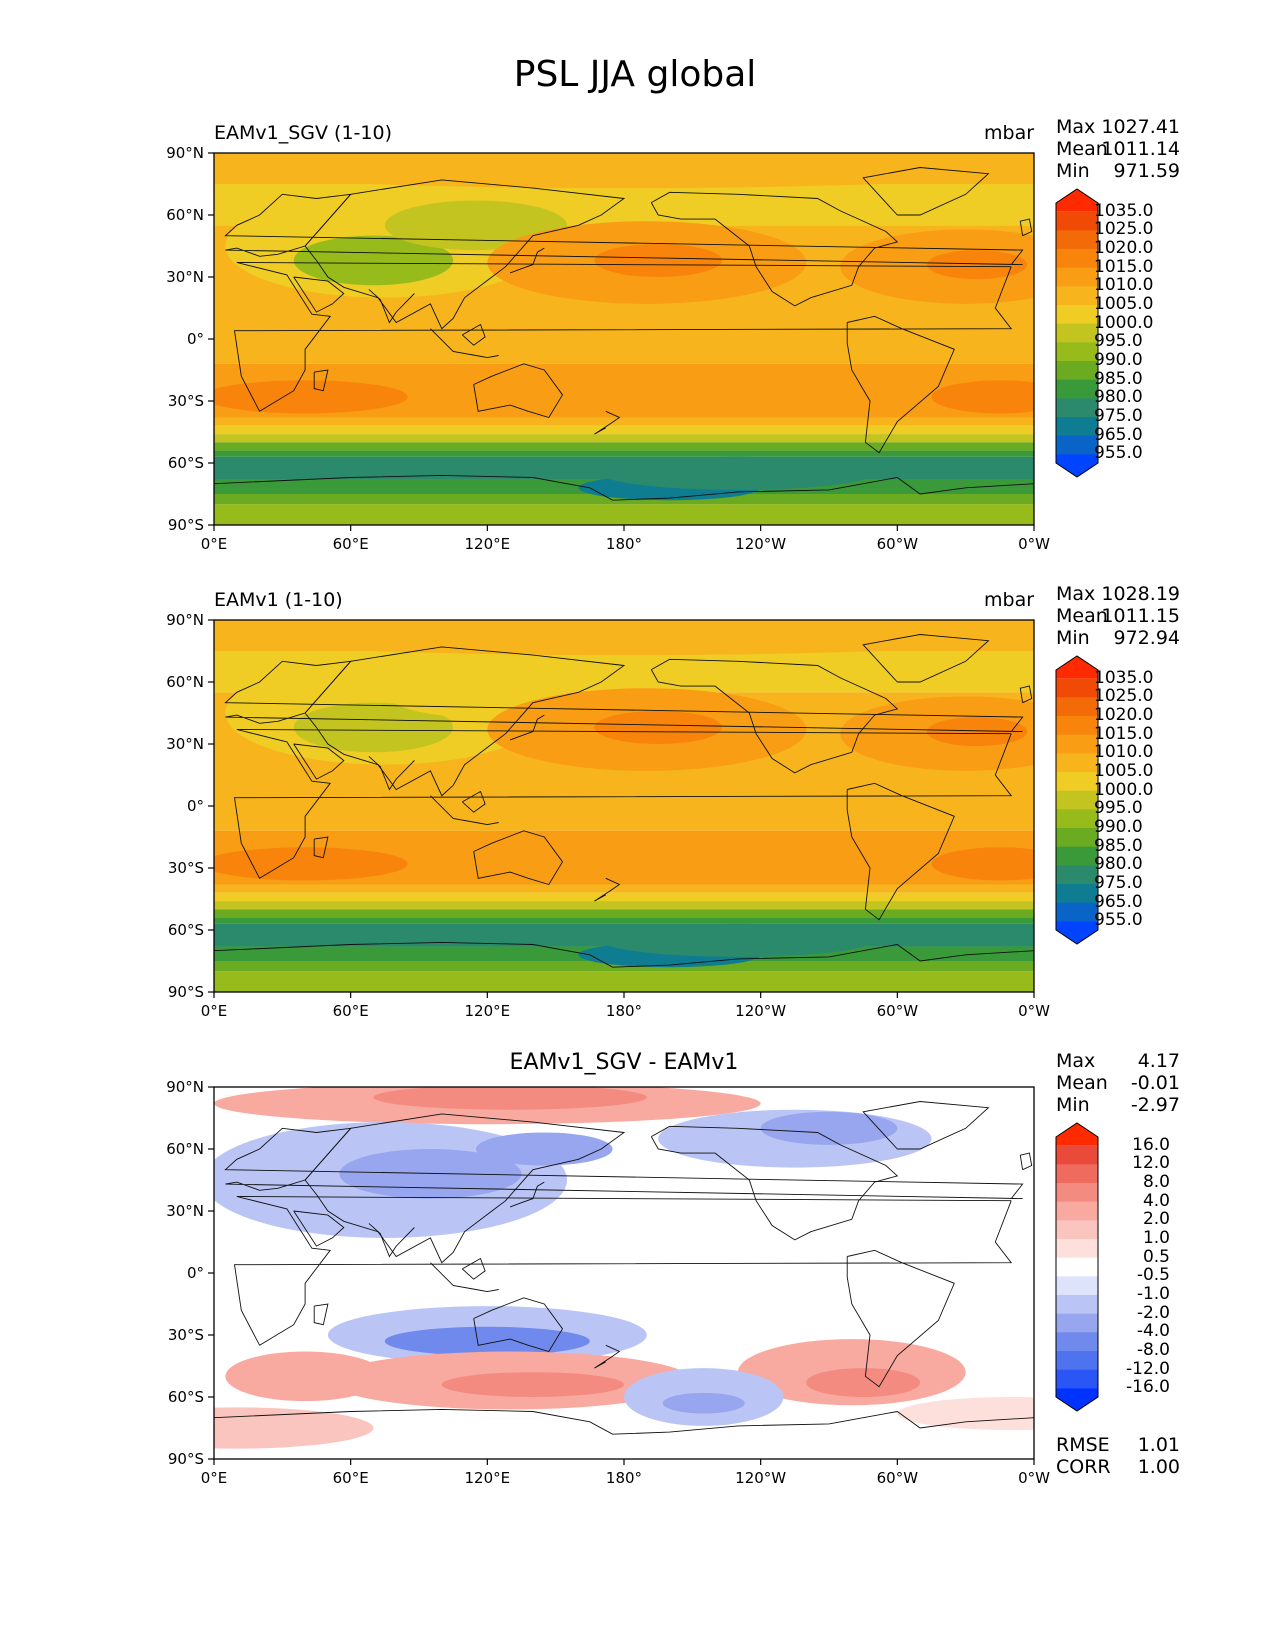 Image resolution: width=1275 pixels, height=1650 pixels. I want to click on colorbar-tick-label: -0.5, so click(1153, 1275).